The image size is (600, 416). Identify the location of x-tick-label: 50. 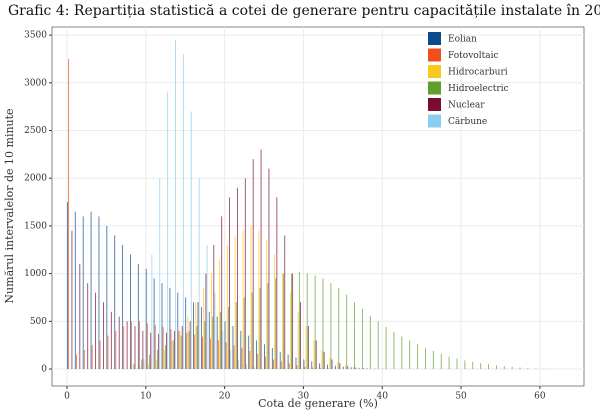
(461, 397).